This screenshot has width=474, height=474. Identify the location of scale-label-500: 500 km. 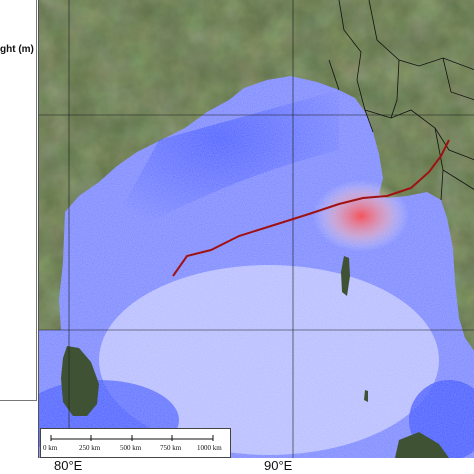
(131, 448).